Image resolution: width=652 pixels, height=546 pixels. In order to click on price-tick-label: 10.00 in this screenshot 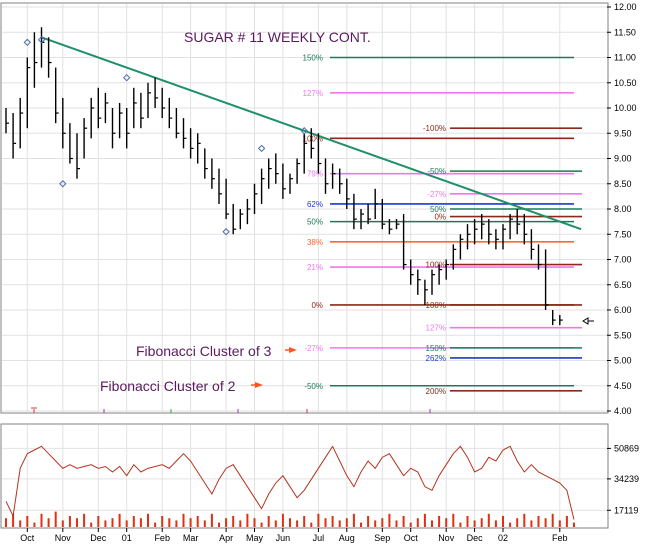, I will do `click(625, 108)`.